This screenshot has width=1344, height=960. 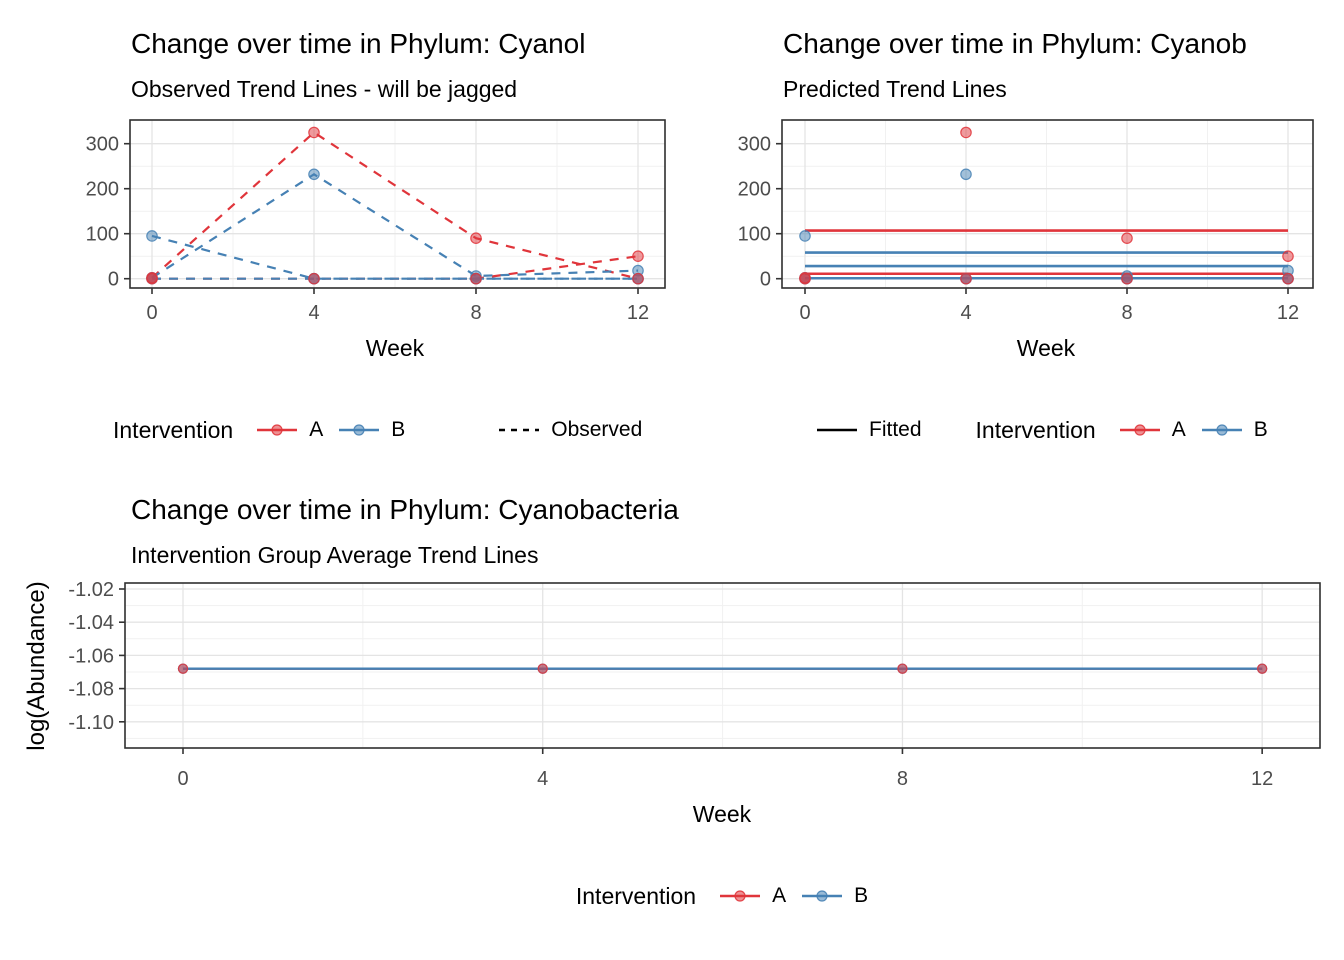 I want to click on y-tick-label: -1.08, so click(x=91, y=690).